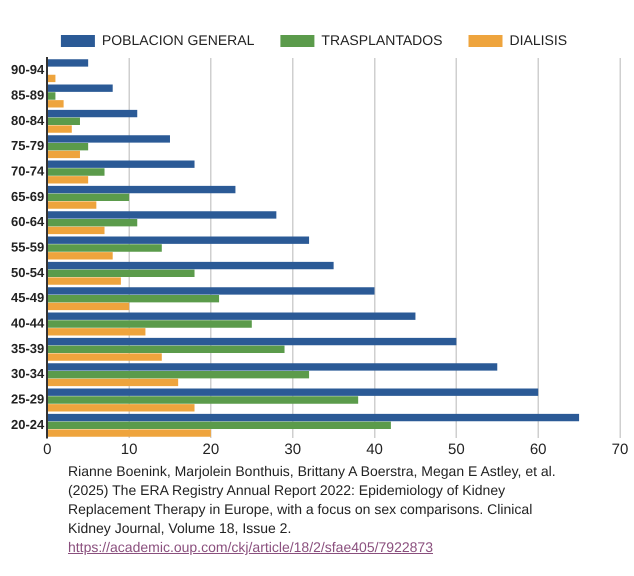  What do you see at coordinates (251, 547) in the screenshot?
I see `text: https://academic.oup.com/ckj/article/18/2/sfae405/7922873` at bounding box center [251, 547].